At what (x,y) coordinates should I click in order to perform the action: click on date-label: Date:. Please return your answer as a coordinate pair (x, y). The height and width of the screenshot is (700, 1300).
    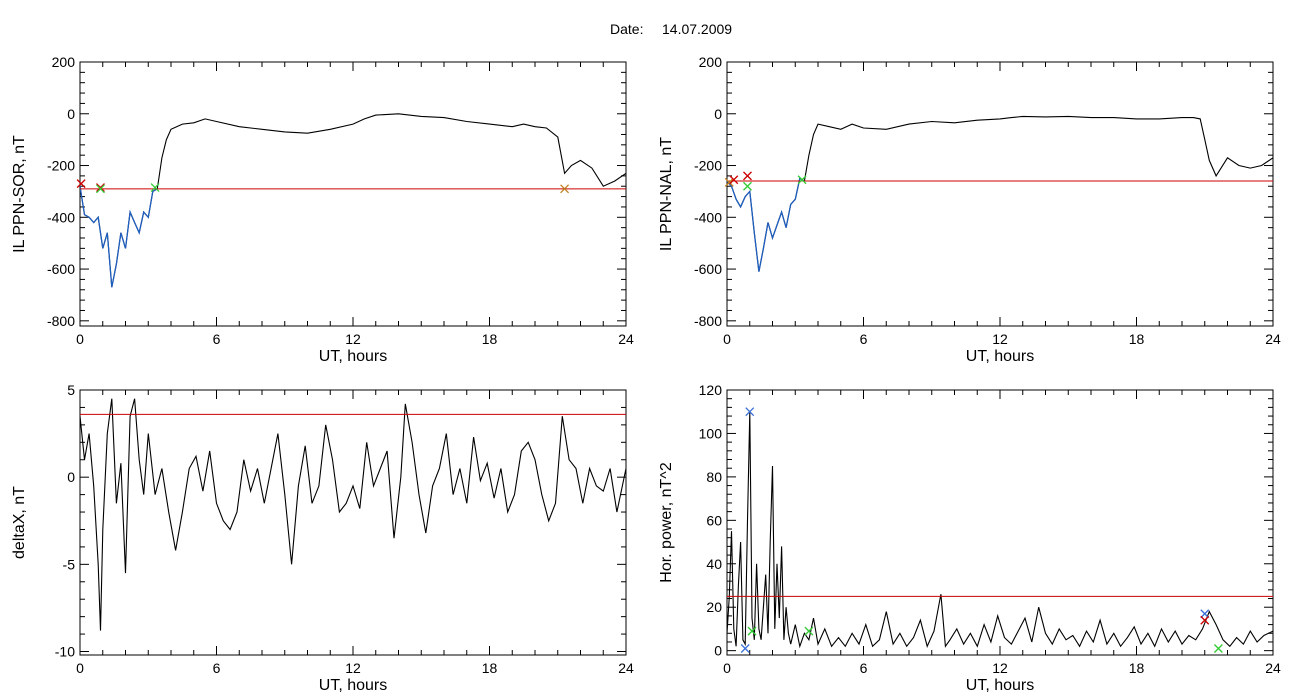
    Looking at the image, I should click on (626, 29).